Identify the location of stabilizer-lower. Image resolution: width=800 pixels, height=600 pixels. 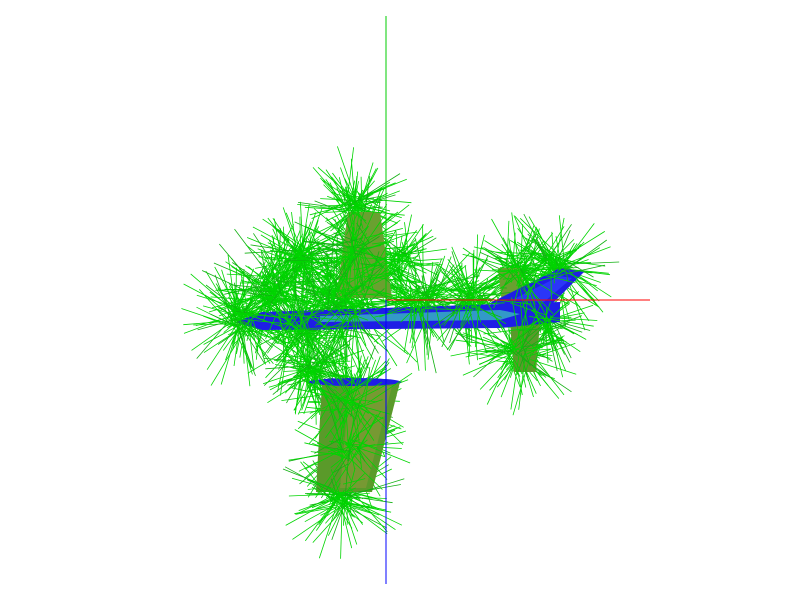
(525, 347).